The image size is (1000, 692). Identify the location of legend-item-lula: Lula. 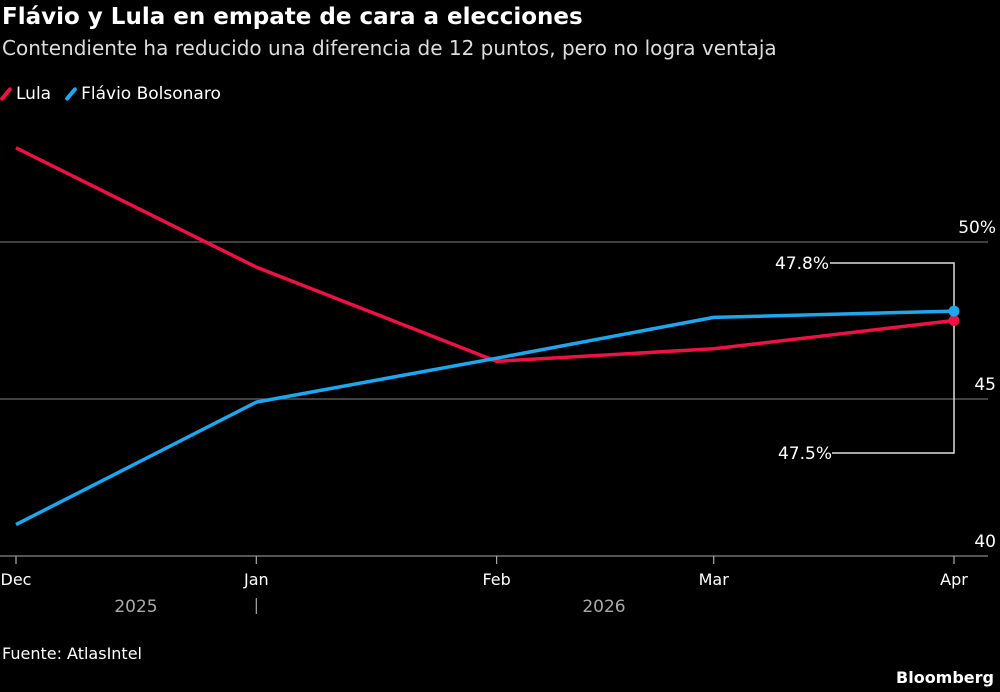
(26, 94).